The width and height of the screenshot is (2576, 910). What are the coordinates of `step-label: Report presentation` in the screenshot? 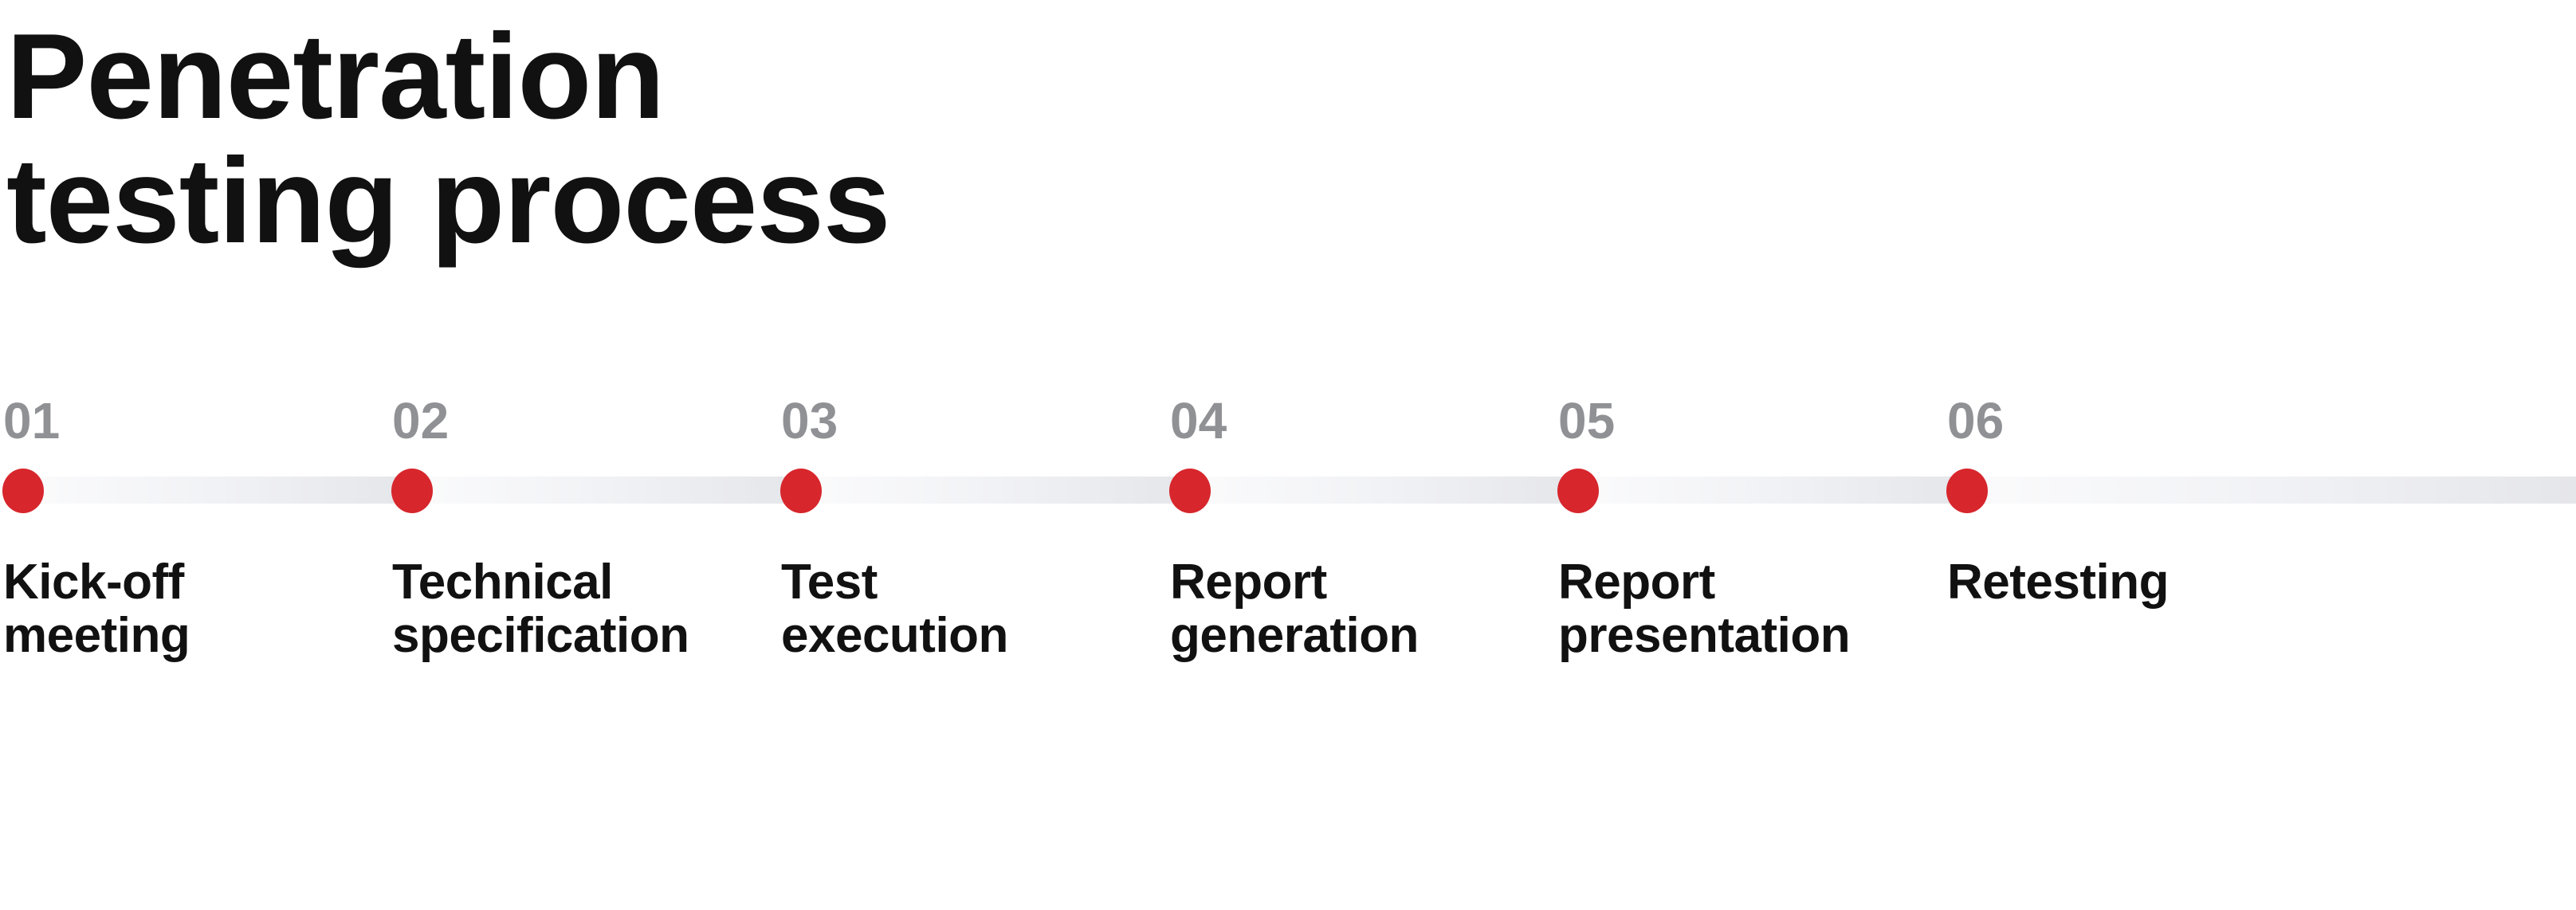 It's located at (1704, 609).